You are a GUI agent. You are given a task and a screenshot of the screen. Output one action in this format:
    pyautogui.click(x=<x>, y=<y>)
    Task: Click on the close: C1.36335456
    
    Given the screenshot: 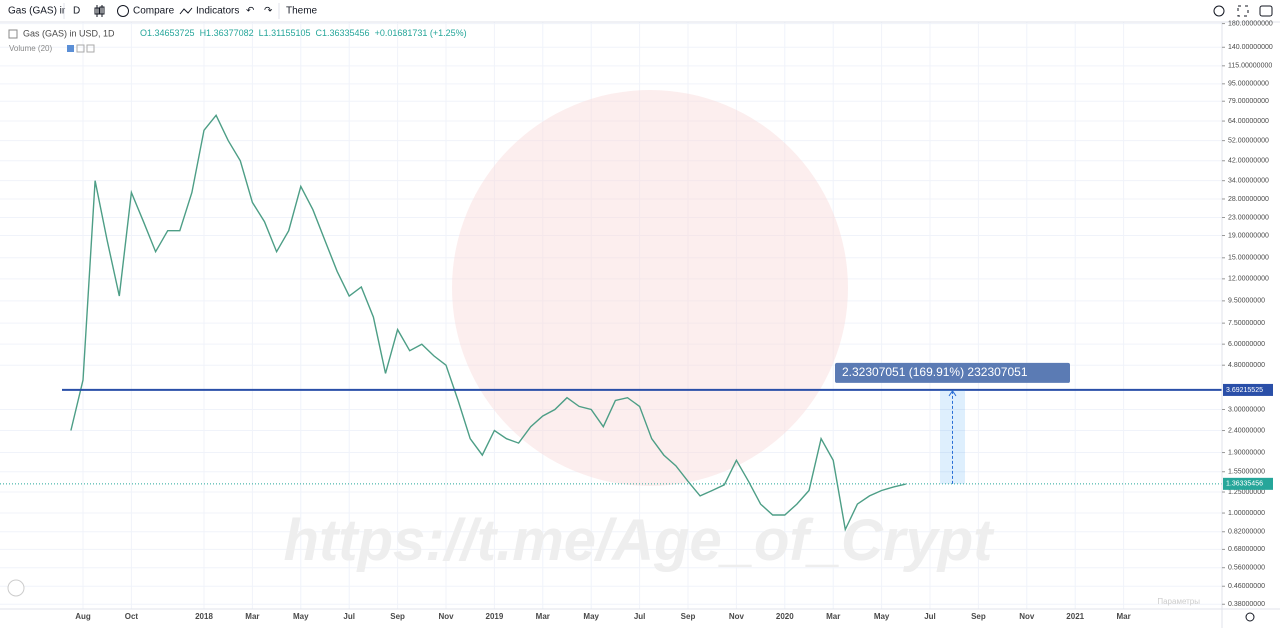 What is the action you would take?
    pyautogui.click(x=343, y=33)
    